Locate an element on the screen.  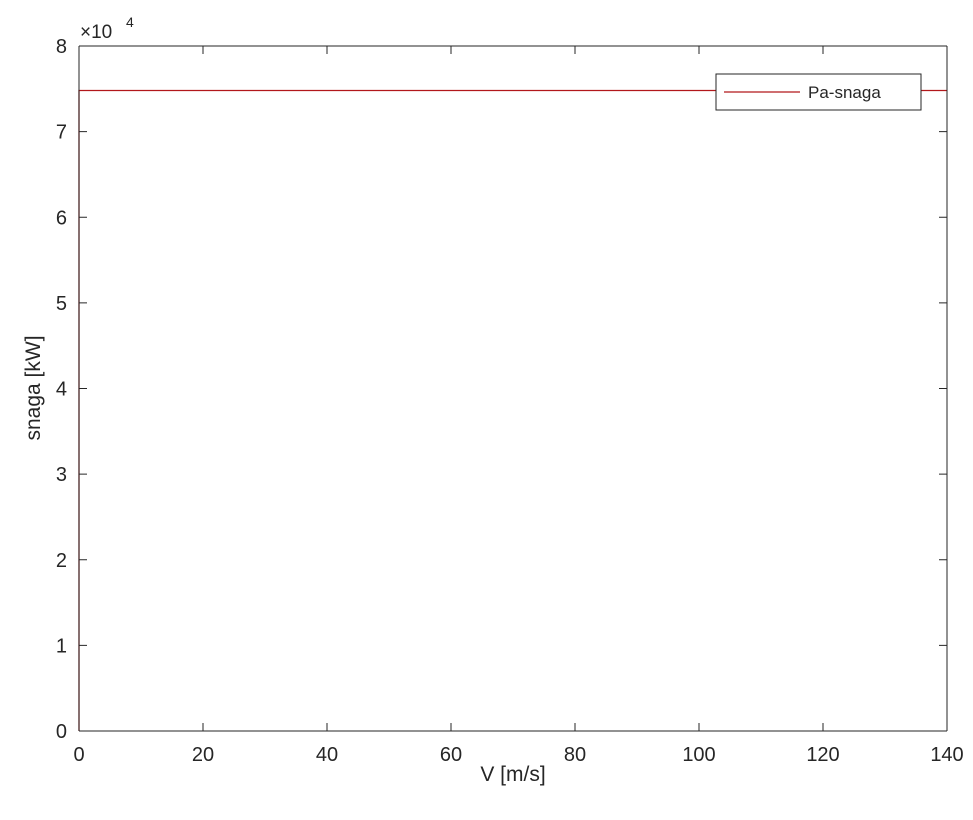
x-tick-label: 140 is located at coordinates (946, 755).